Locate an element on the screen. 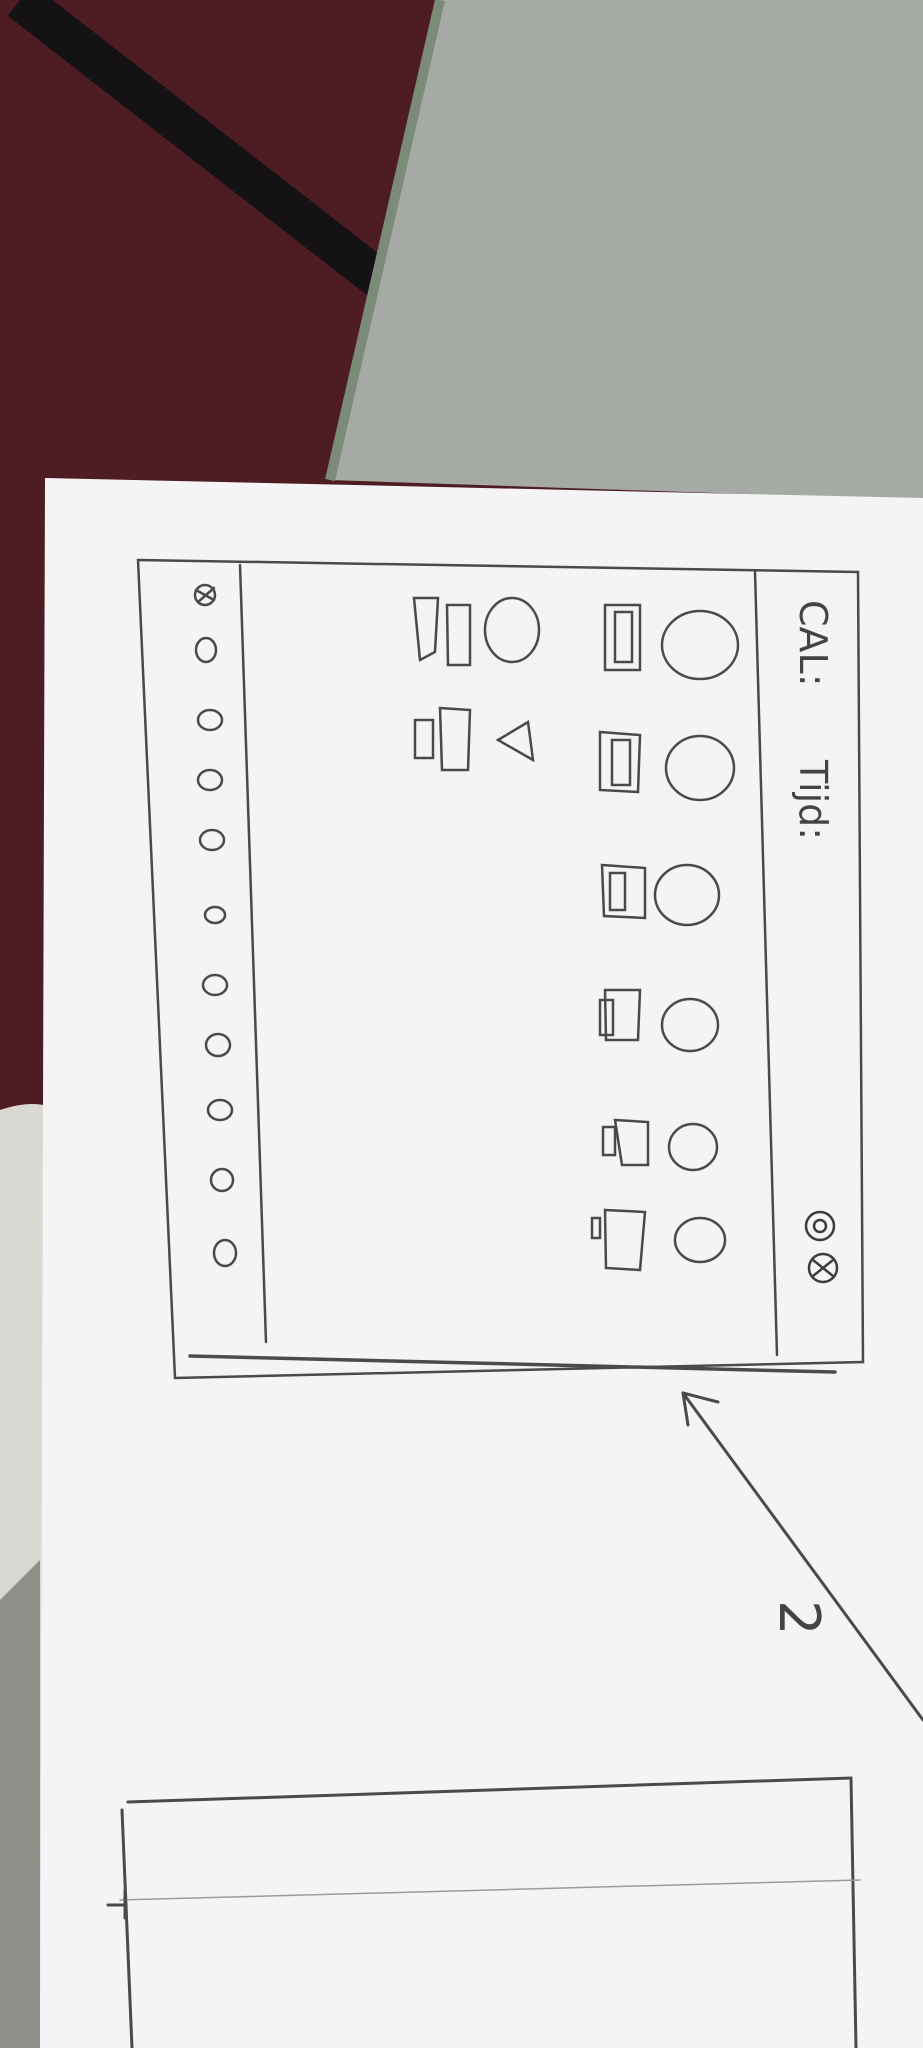 Image resolution: width=923 pixels, height=2048 pixels. left-bar-items is located at coordinates (215, 925).